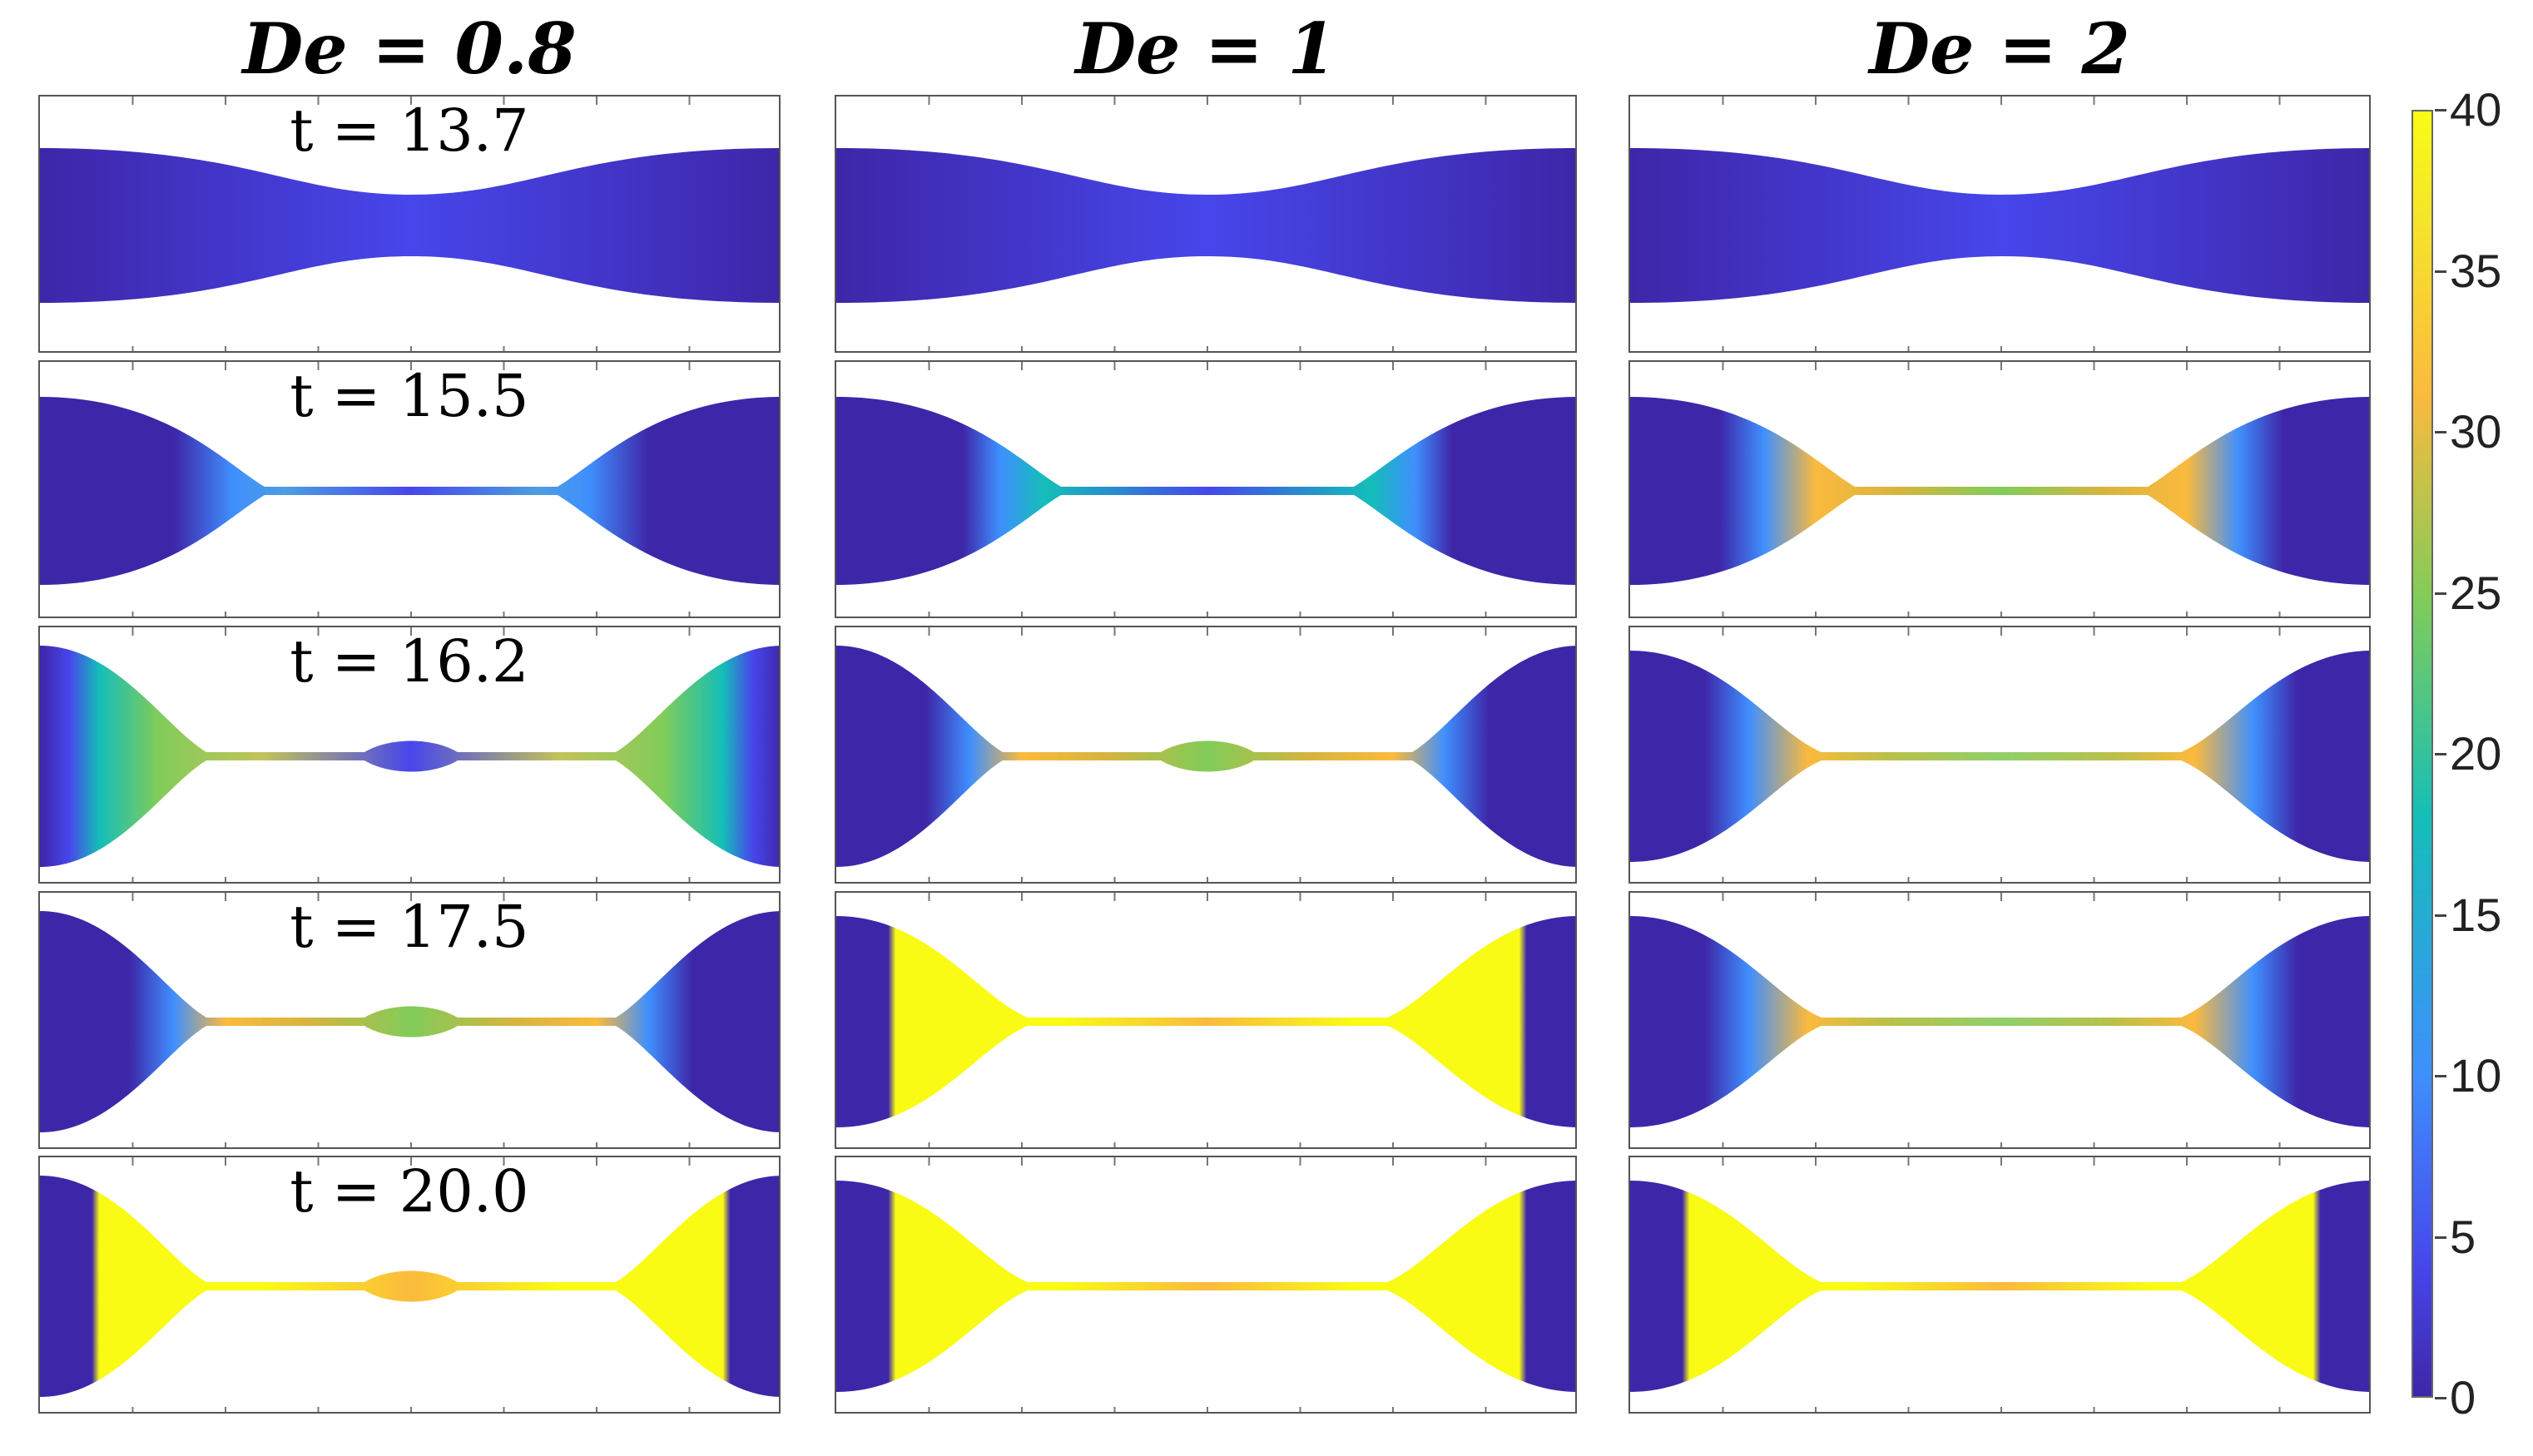  Describe the element at coordinates (2422, 754) in the screenshot. I see `colorbar` at that location.